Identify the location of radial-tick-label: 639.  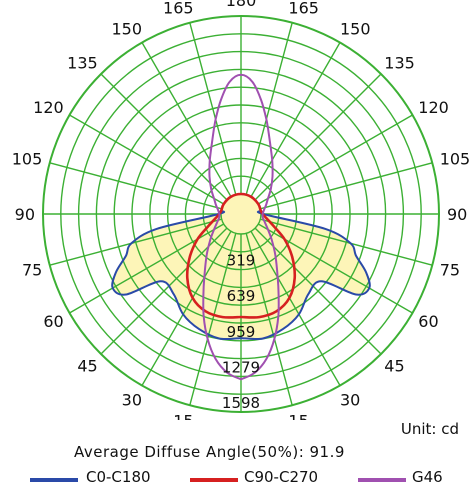
(241, 296).